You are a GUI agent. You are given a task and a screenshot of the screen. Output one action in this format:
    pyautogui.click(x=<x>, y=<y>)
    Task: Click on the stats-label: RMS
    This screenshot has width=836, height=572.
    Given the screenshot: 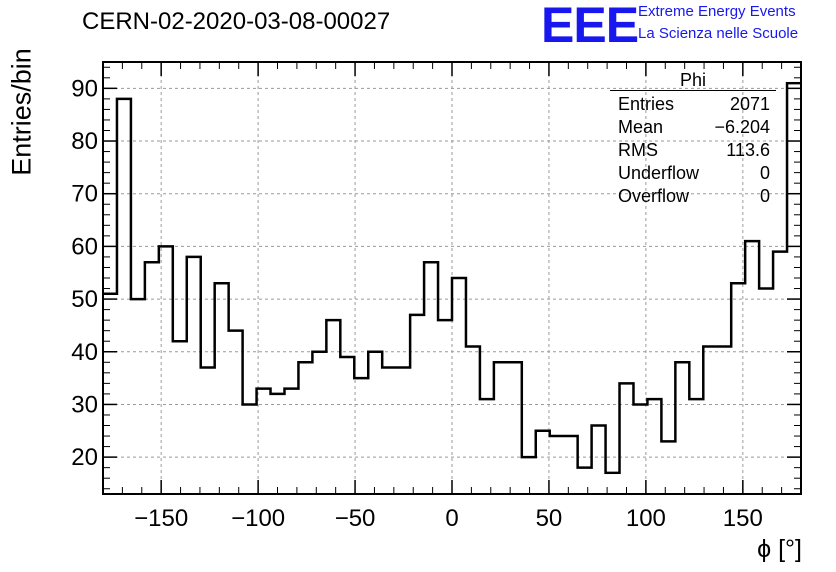 What is the action you would take?
    pyautogui.click(x=638, y=150)
    